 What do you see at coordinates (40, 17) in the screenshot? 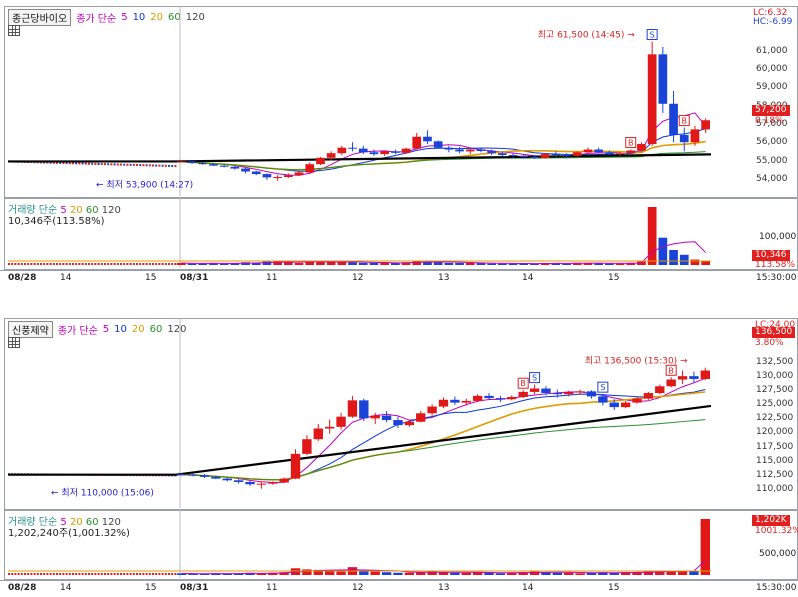
I see `stock-name-box: 종근당바이오` at bounding box center [40, 17].